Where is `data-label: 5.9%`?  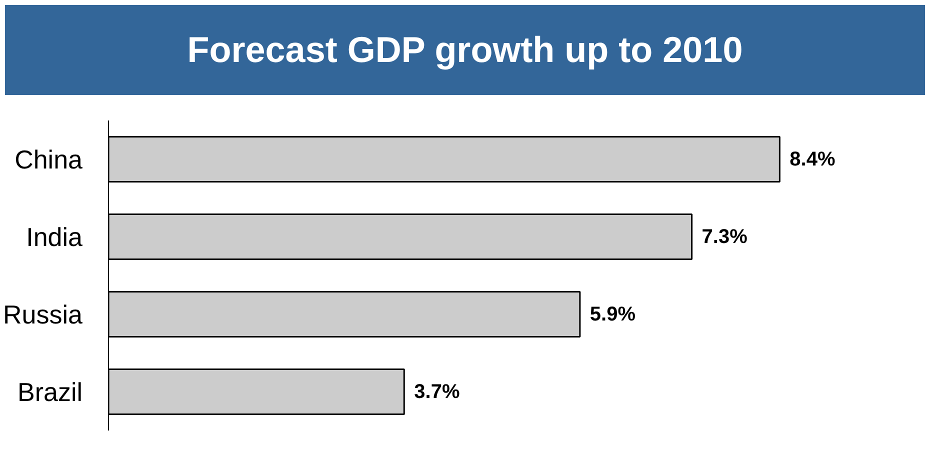
data-label: 5.9% is located at coordinates (613, 314).